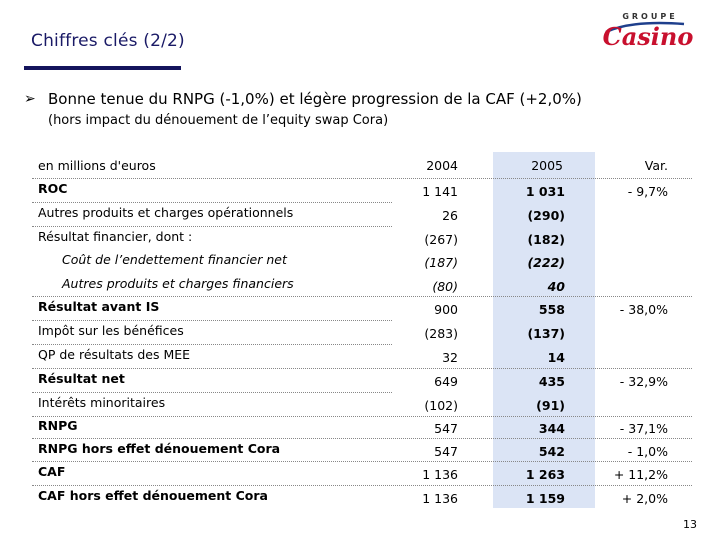 This screenshot has height=540, width=720. I want to click on column-2005-highlight, so click(544, 330).